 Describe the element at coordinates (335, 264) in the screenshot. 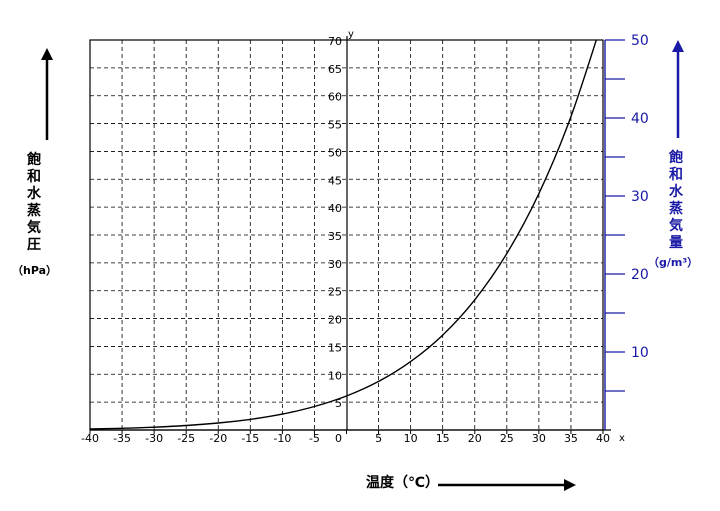

I see `y-tick-label: 30` at that location.